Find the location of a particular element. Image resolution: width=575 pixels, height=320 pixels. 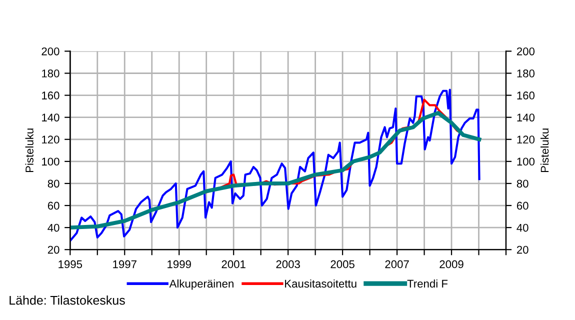

y2-tick-label: 80 is located at coordinates (522, 184).